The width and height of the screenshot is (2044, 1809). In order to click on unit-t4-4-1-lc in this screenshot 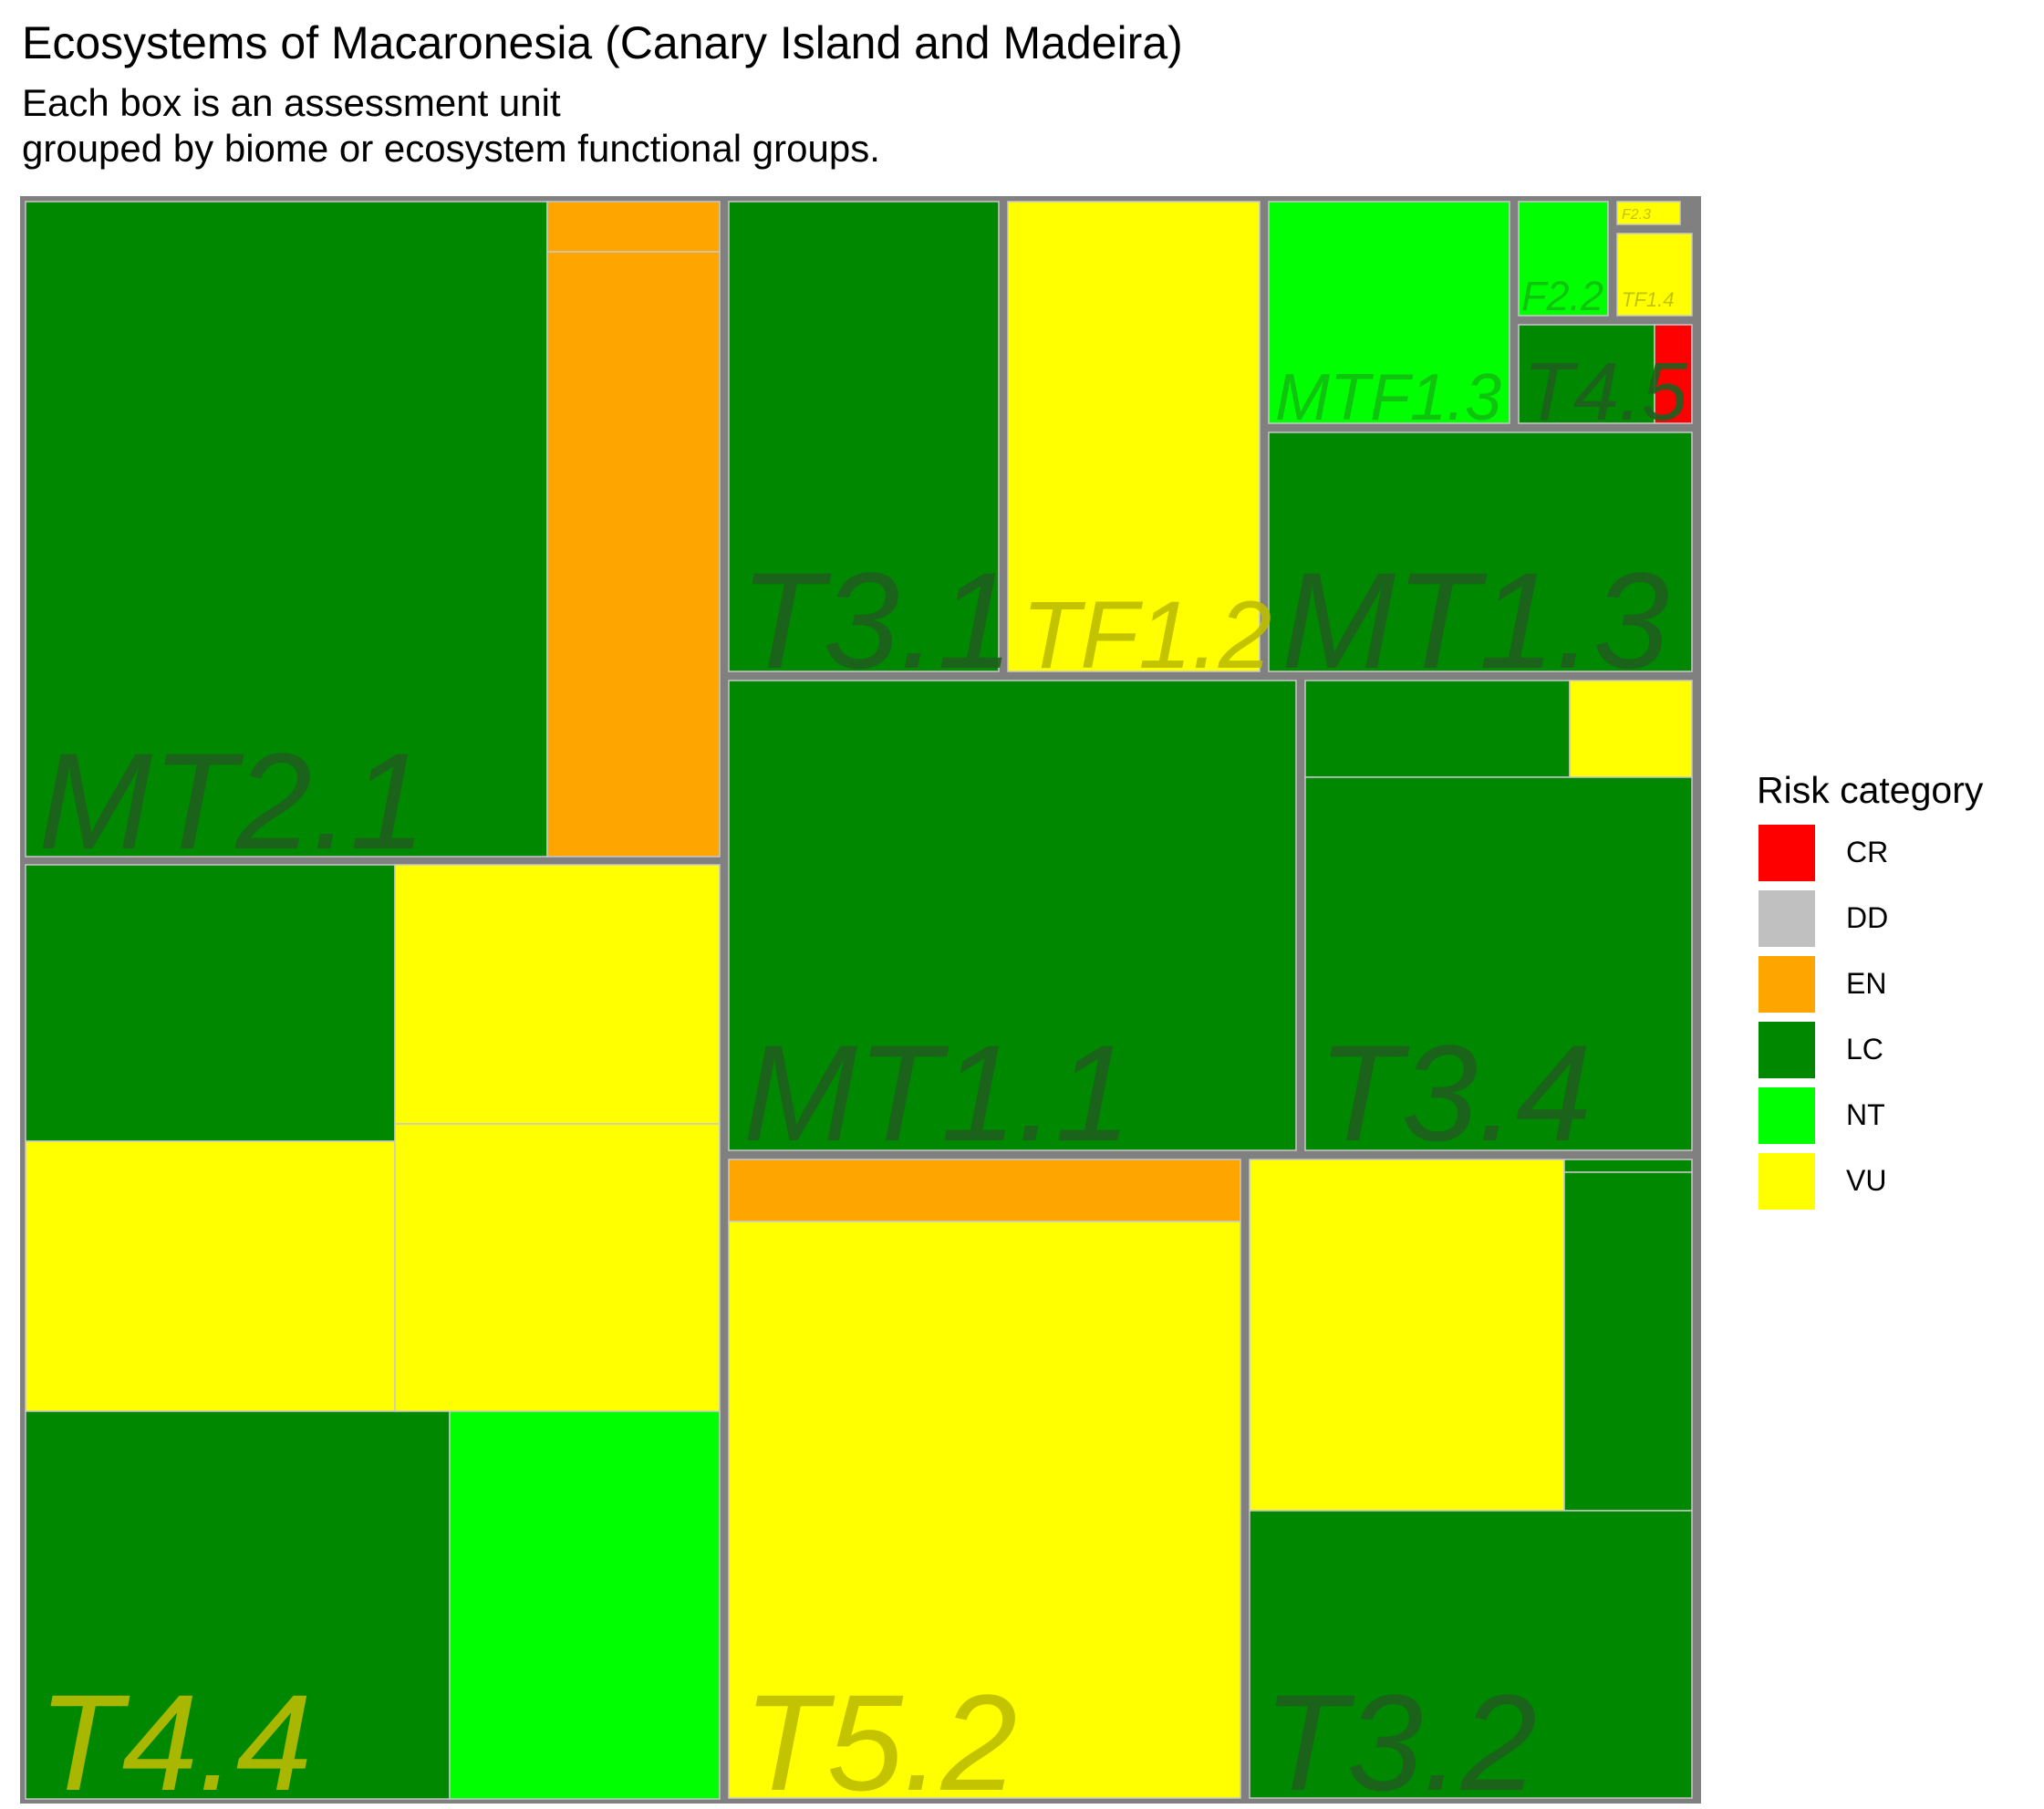, I will do `click(210, 1003)`.